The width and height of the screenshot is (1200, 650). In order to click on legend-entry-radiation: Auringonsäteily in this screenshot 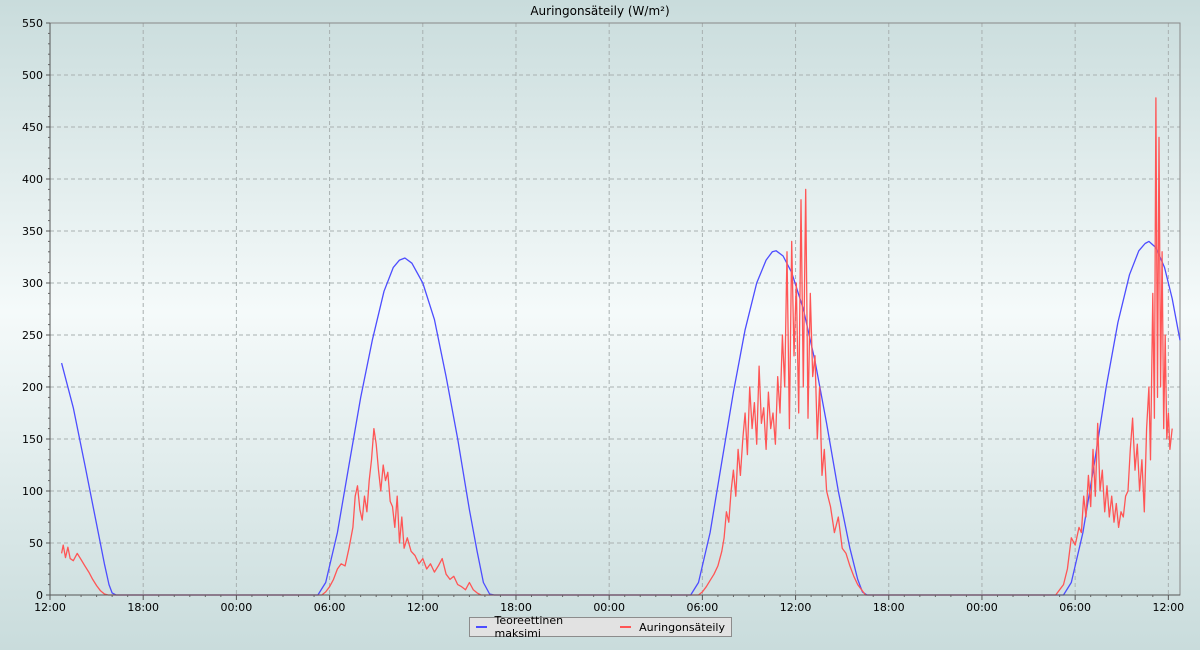, I will do `click(672, 627)`.